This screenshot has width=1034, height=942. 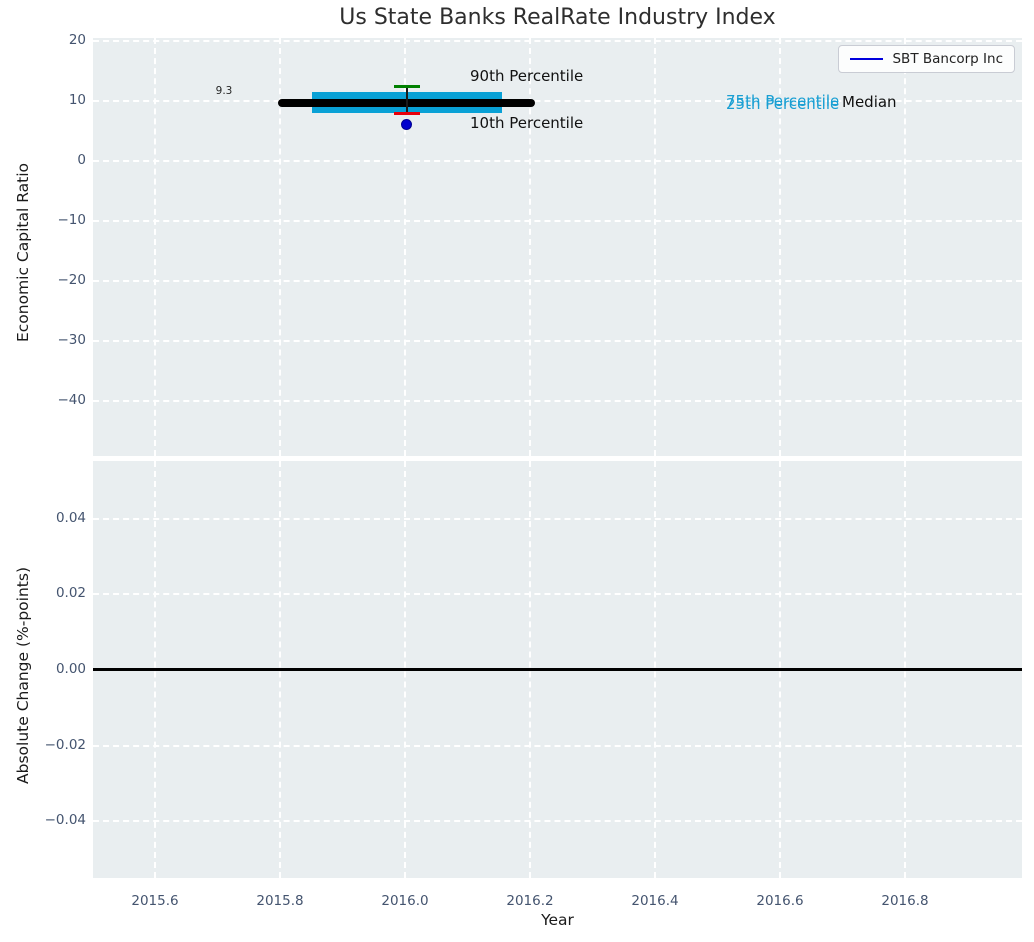 What do you see at coordinates (905, 901) in the screenshot?
I see `x-tick: 2016.8` at bounding box center [905, 901].